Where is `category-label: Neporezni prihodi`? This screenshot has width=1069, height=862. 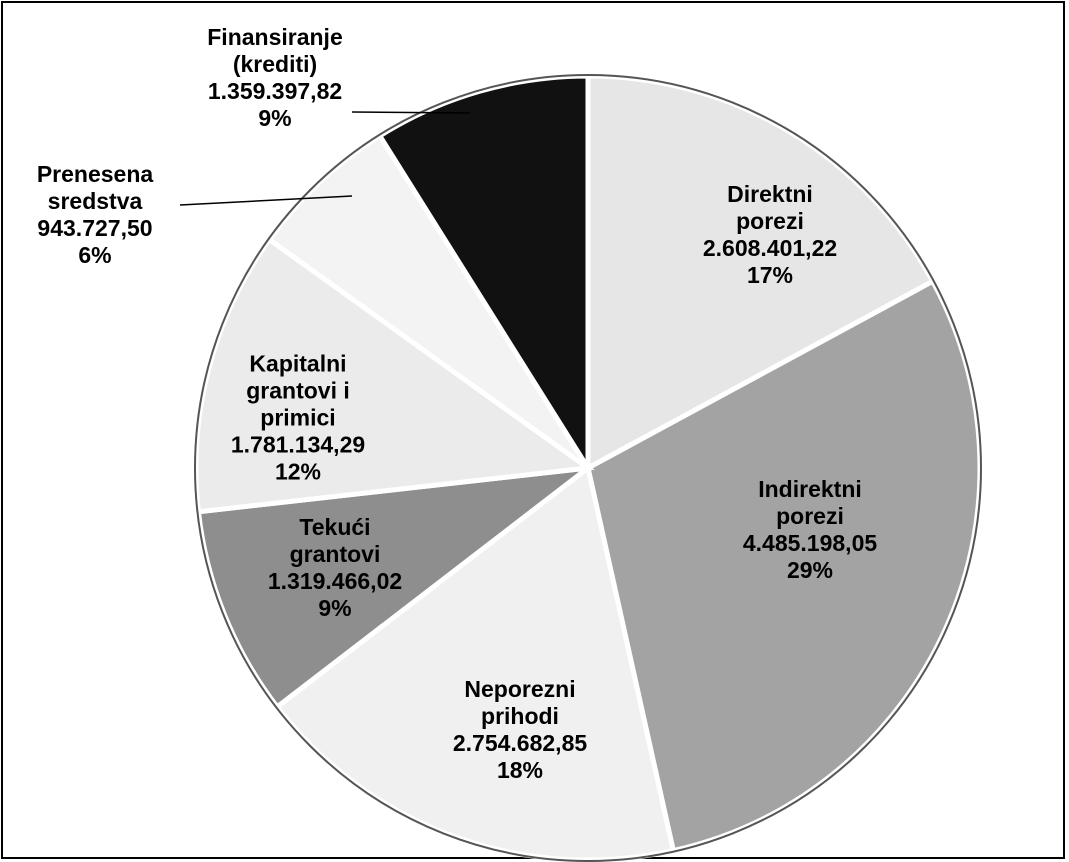 category-label: Neporezni prihodi is located at coordinates (520, 702).